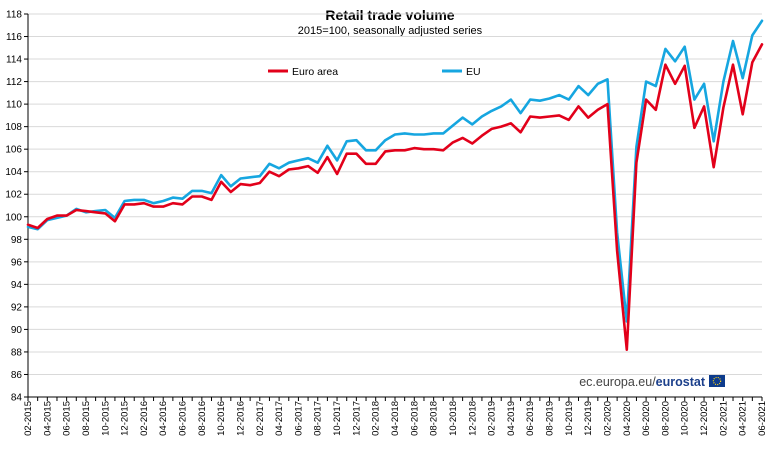 This screenshot has width=765, height=450. Describe the element at coordinates (681, 382) in the screenshot. I see `source-brand: eurostat` at that location.